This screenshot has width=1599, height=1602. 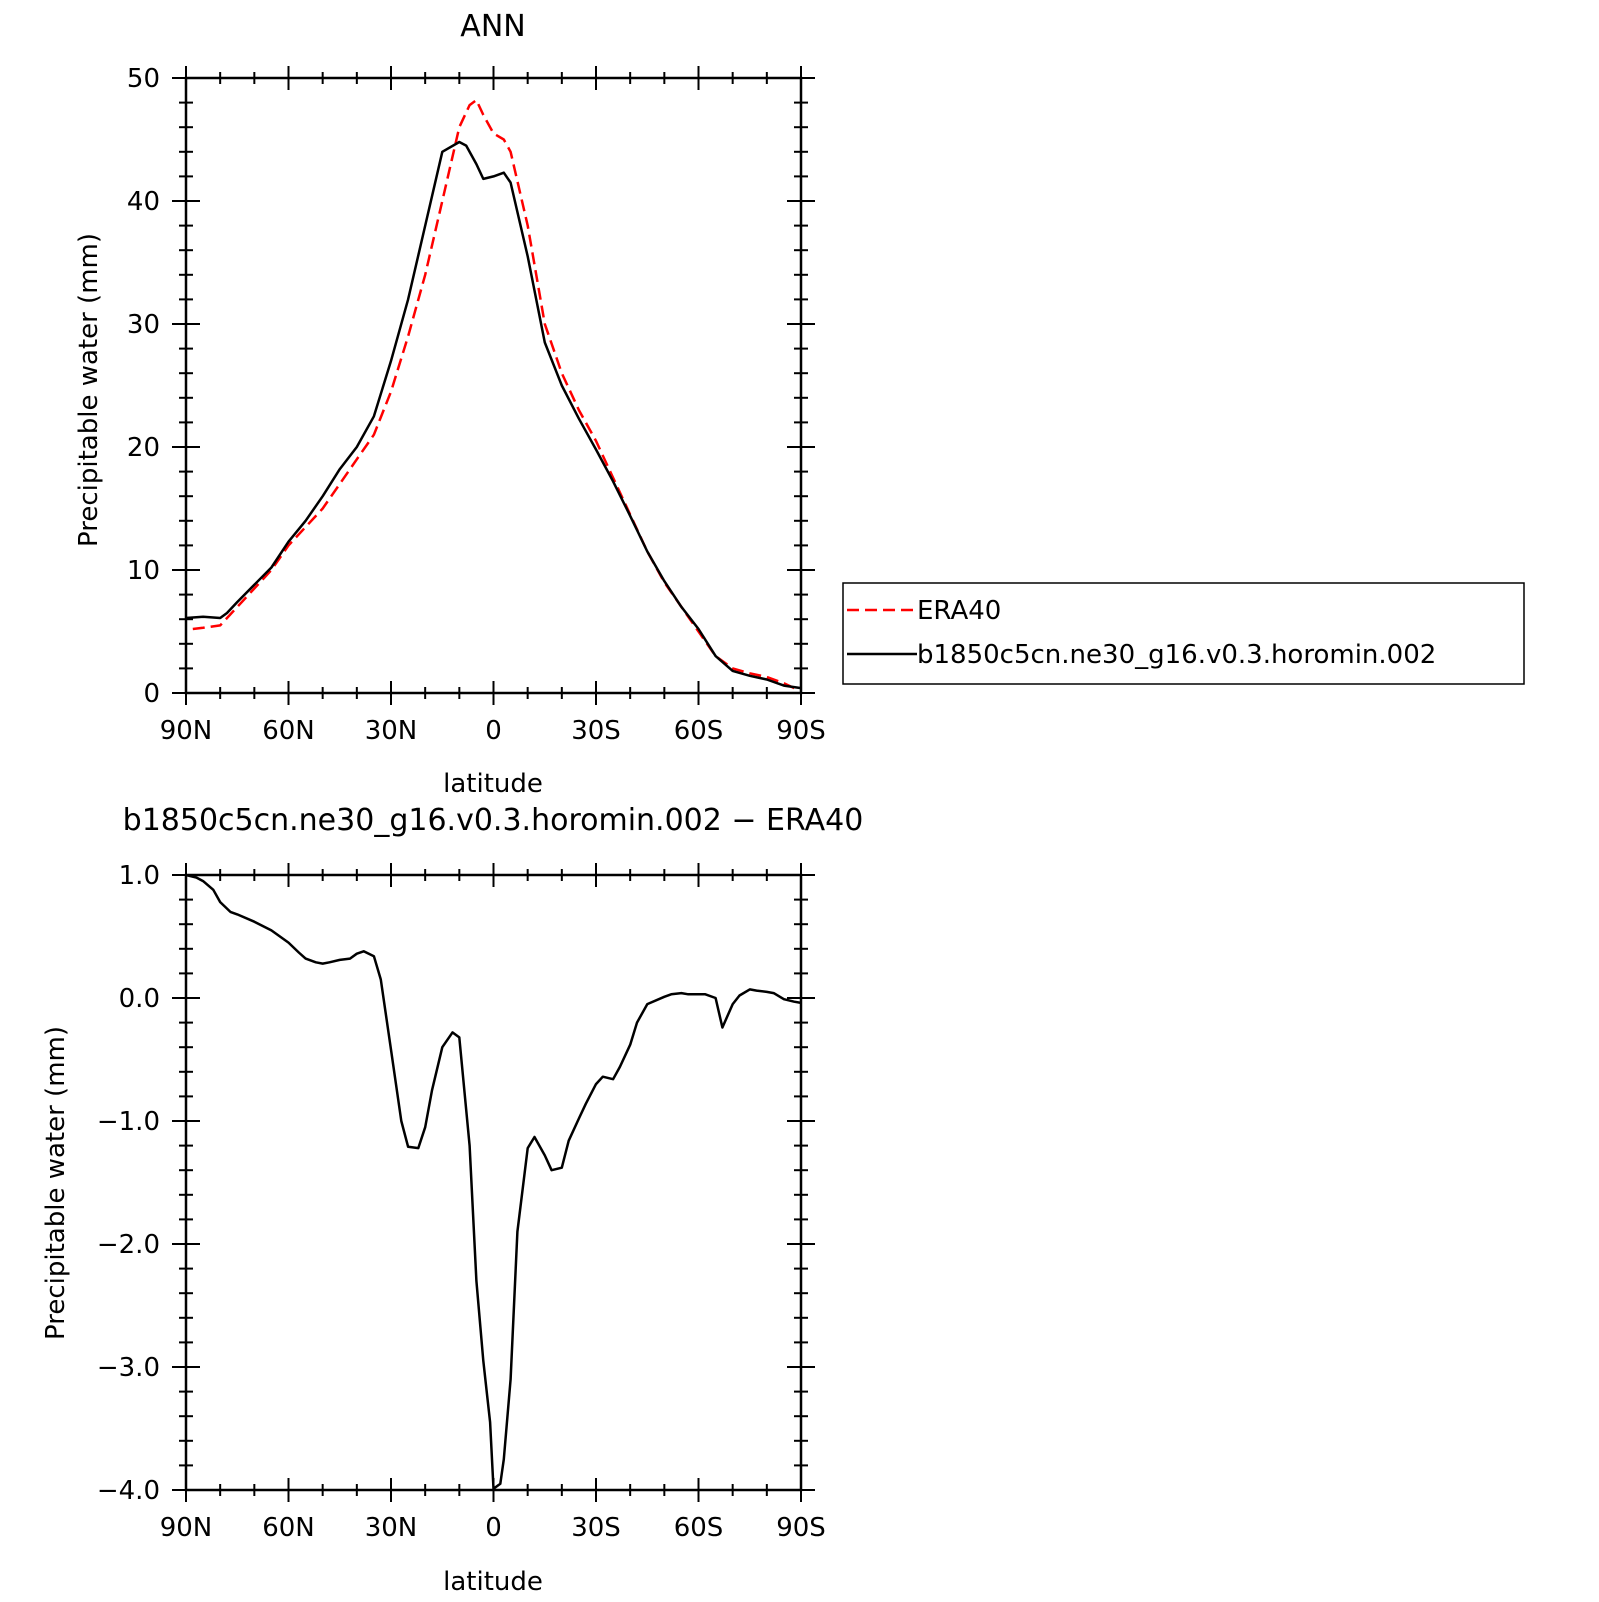 I want to click on bottom-x-tick-labels: 90N 60N 30N 0 30S 60S 90S, so click(x=493, y=1528).